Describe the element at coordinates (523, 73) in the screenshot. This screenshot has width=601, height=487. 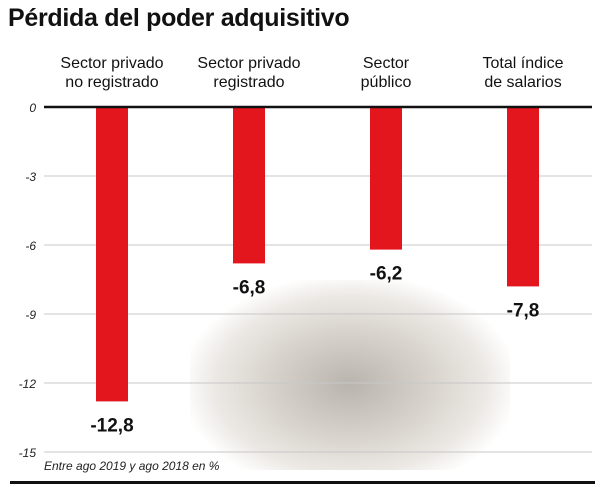
I see `category-label: Total índice de salarios` at that location.